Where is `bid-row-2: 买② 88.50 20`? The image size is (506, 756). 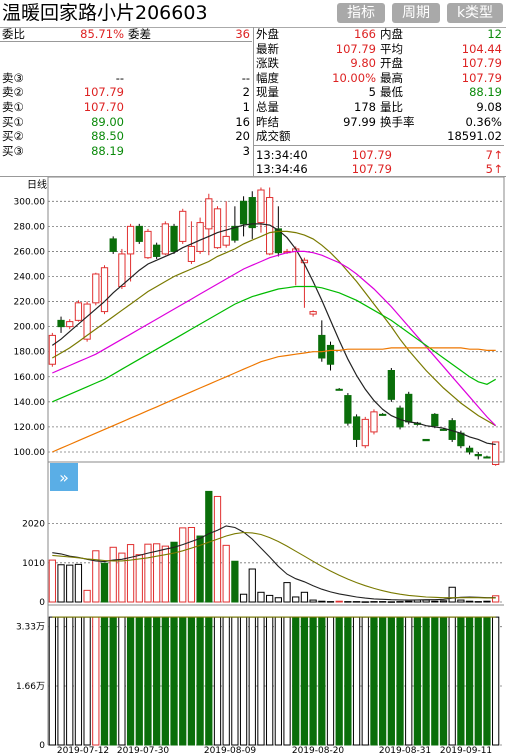
bid-row-2: 买② 88.50 20 is located at coordinates (127, 136).